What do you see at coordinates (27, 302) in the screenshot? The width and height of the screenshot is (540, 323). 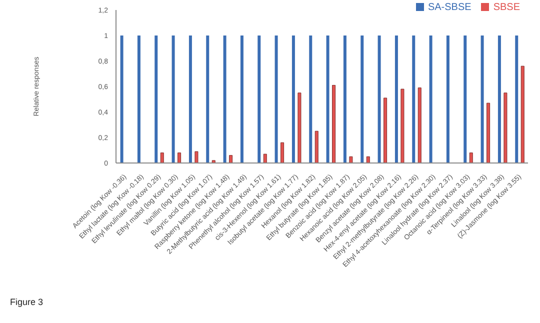 I see `caption: Figure 3` at bounding box center [27, 302].